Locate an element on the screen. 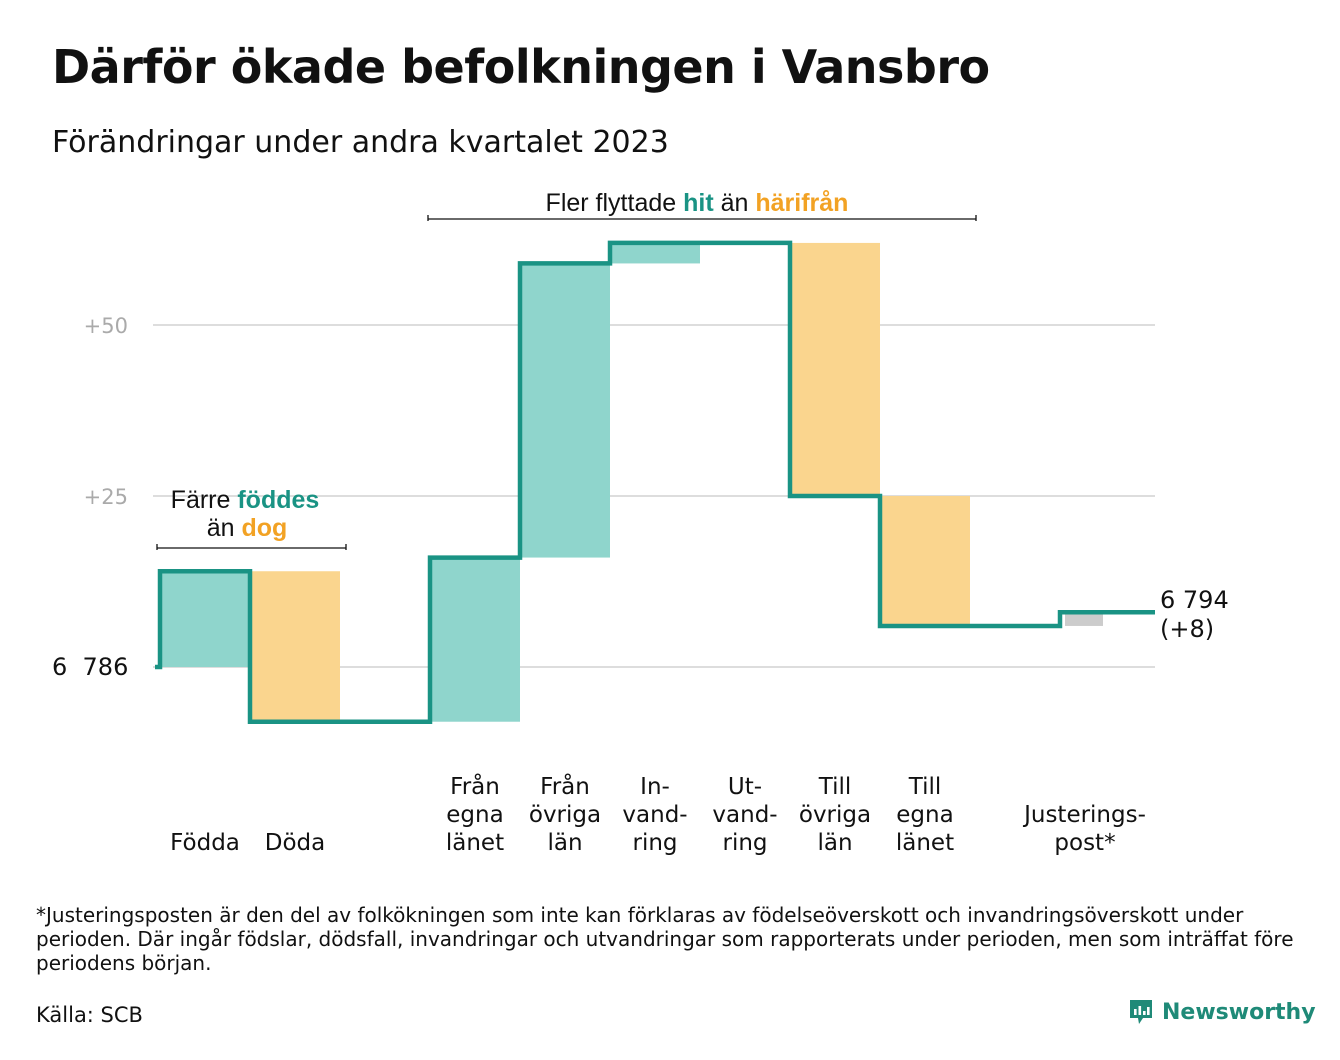  start-value-label: 6 786 is located at coordinates (90, 667).